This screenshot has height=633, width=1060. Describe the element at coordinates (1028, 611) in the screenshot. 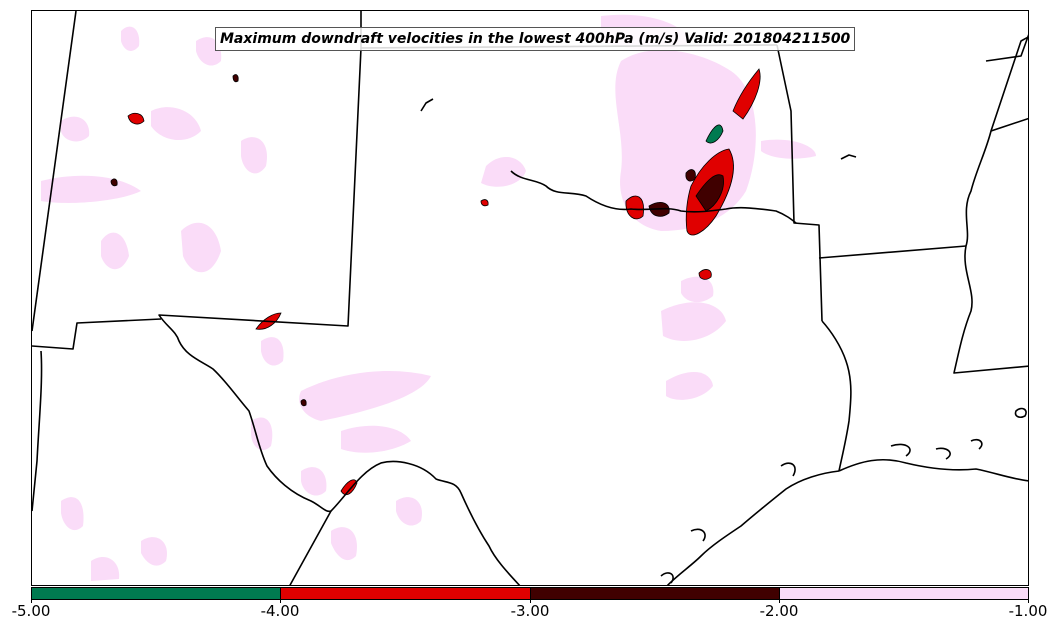

I see `colorbar-tick-label: -1.00` at that location.